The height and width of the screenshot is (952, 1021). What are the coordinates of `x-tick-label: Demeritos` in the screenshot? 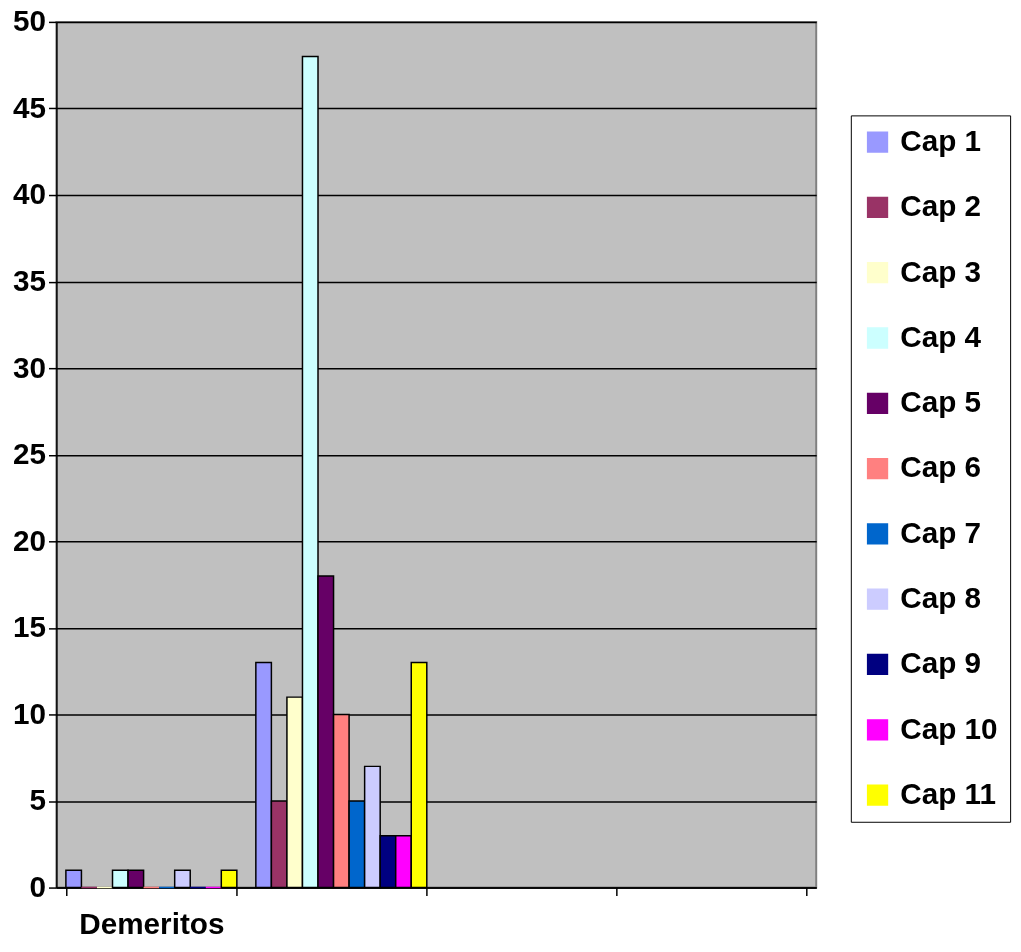 It's located at (152, 923).